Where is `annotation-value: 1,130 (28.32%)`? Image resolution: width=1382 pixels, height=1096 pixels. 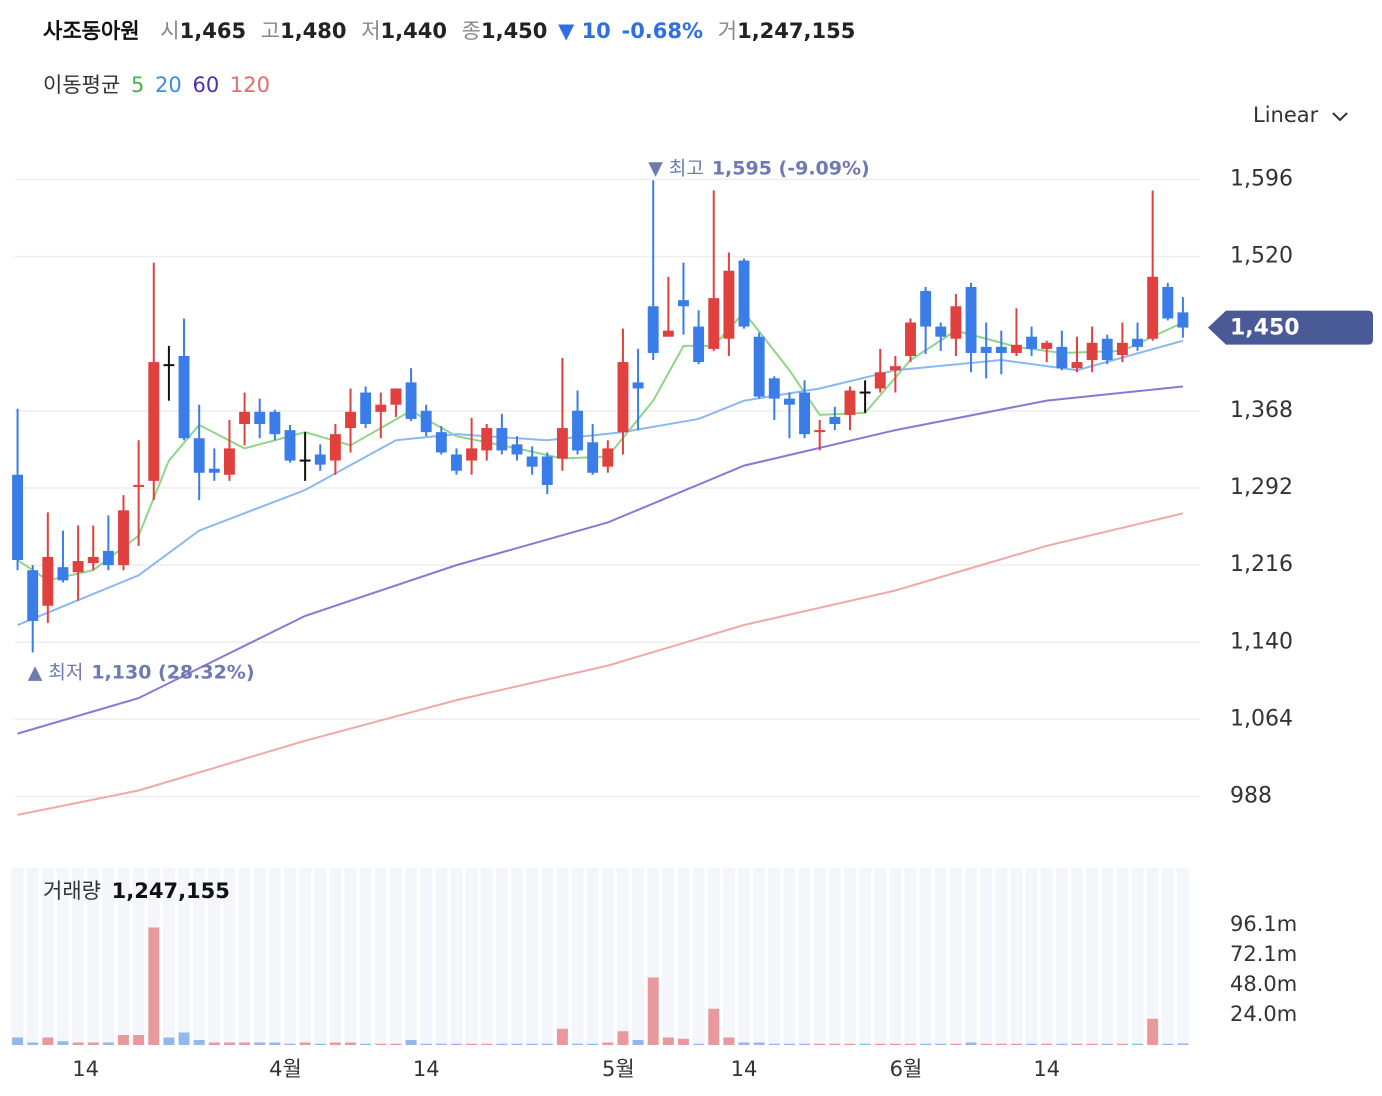
annotation-value: 1,130 (28.32%) is located at coordinates (172, 672).